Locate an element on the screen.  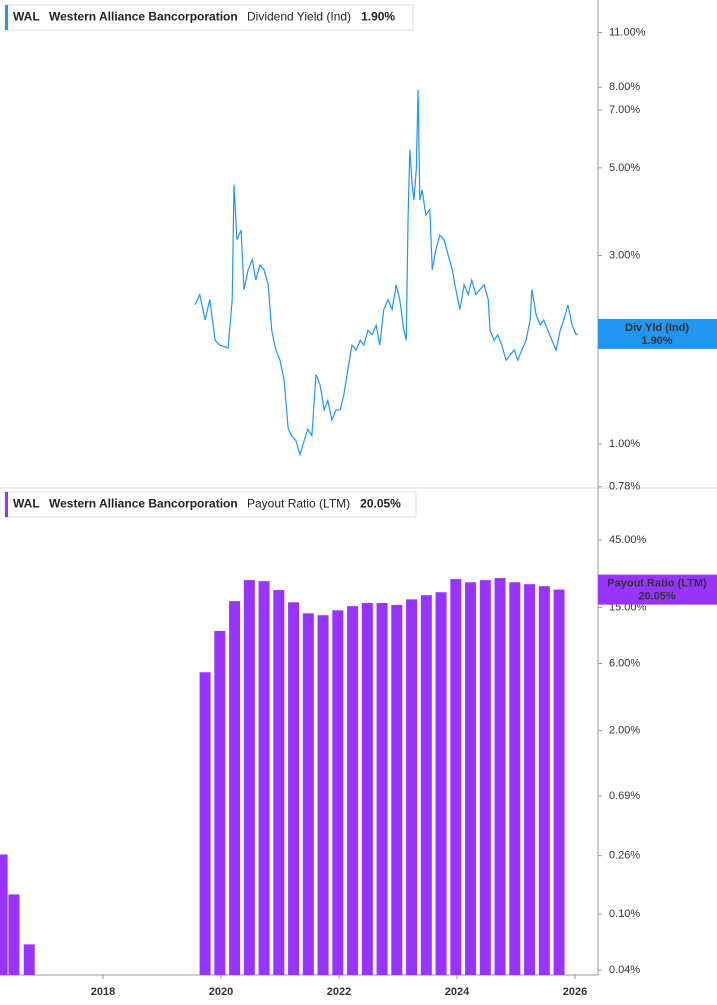
legend-entry: Payout Ratio (LTM) is located at coordinates (298, 504).